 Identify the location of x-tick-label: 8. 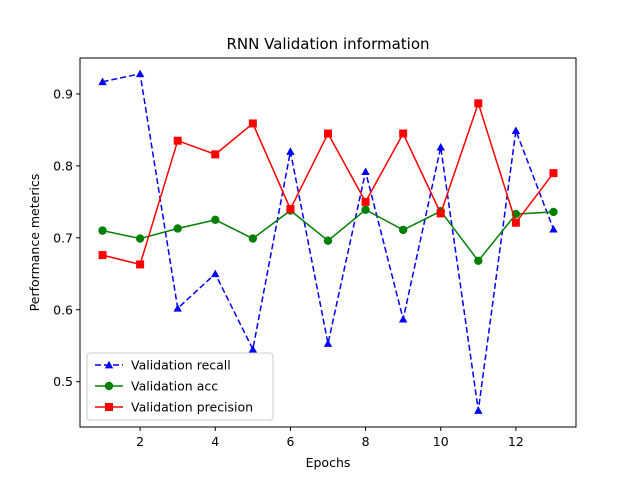
(366, 441).